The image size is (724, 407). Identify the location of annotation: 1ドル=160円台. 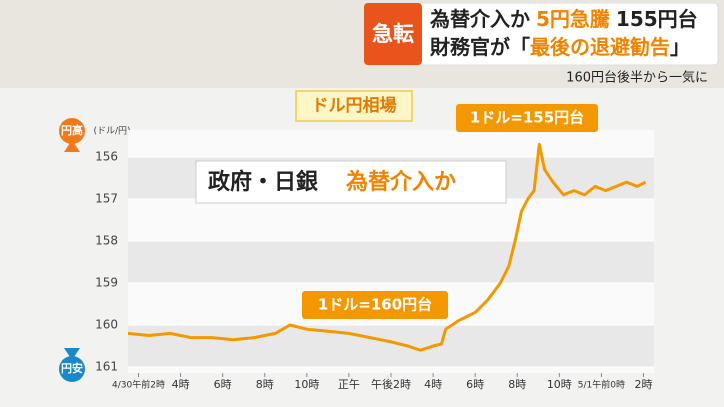
(375, 305).